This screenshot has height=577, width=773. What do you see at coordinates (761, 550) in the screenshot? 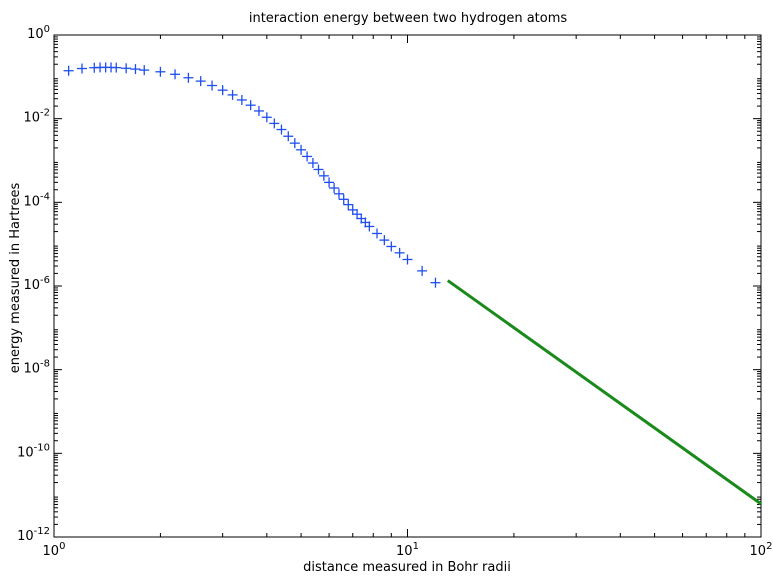
I see `x-tick-label: 10²` at bounding box center [761, 550].